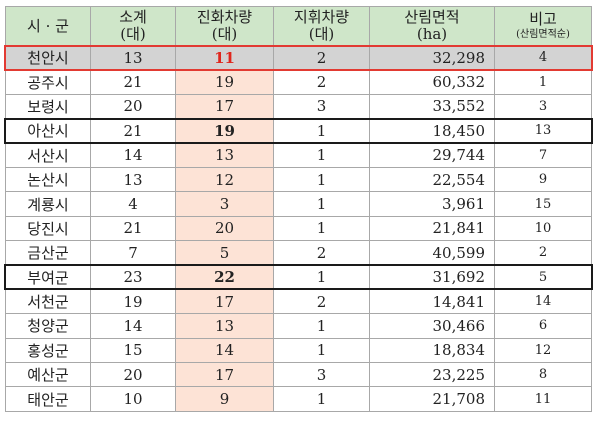 This screenshot has height=423, width=596. What do you see at coordinates (432, 57) in the screenshot?
I see `cell-forest-area: 32,298` at bounding box center [432, 57].